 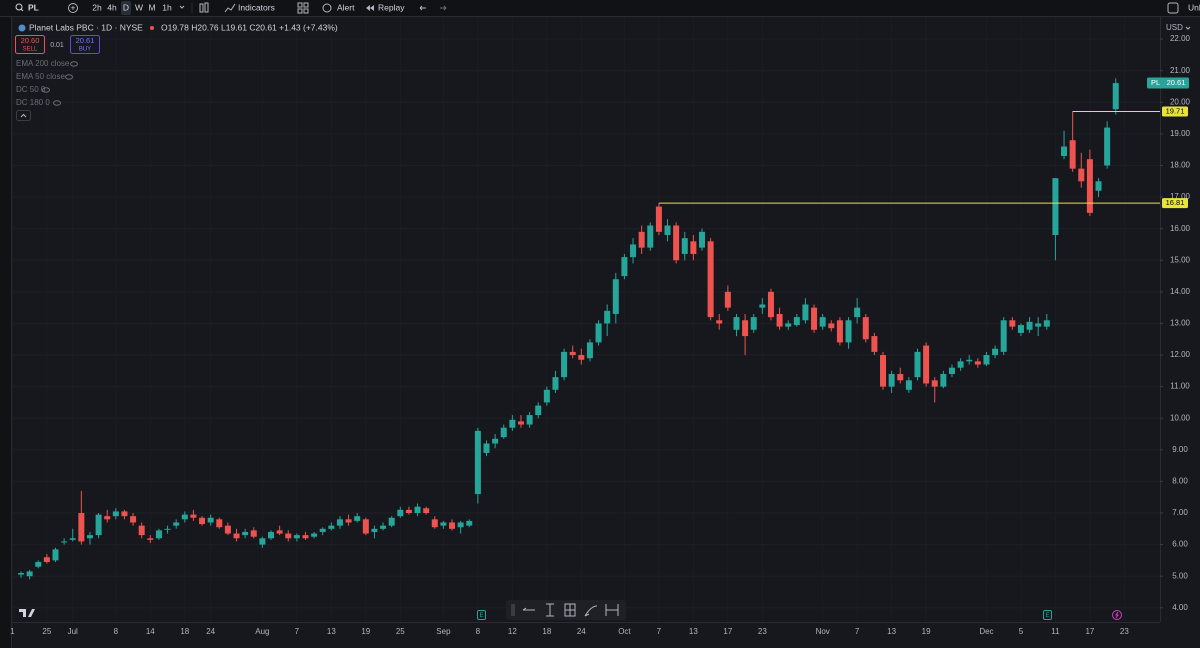 I want to click on buy-button, so click(x=85, y=44).